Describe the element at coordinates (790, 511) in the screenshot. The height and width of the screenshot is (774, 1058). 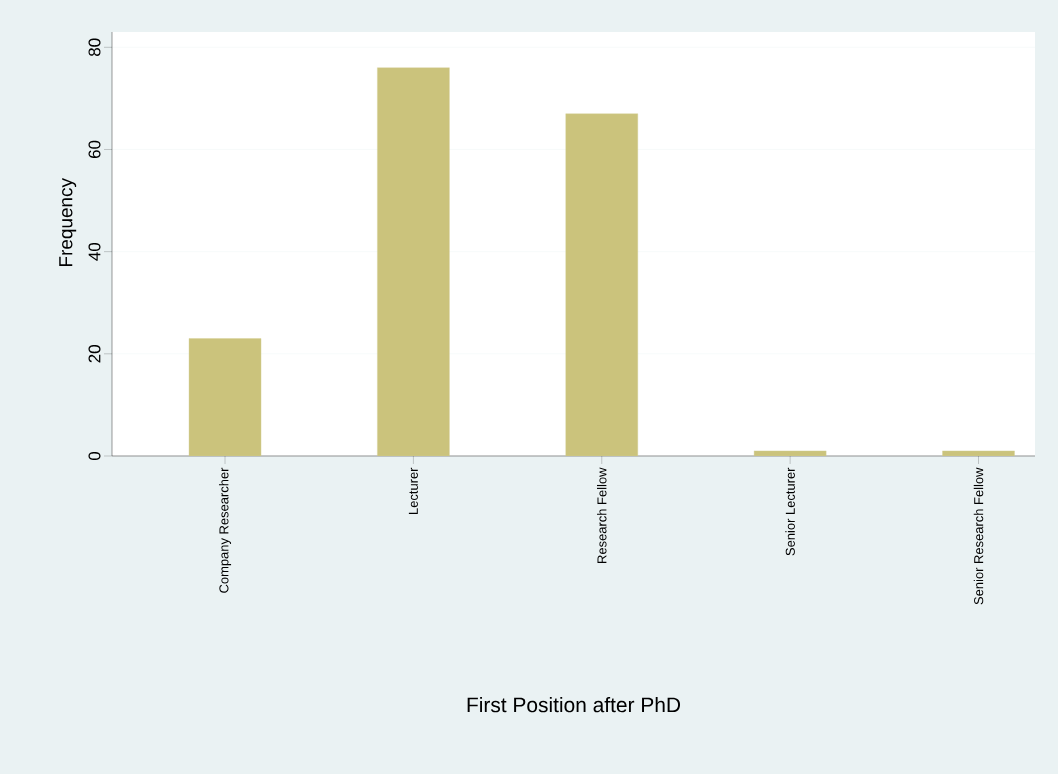
I see `x-tick-label: Senior Lecturer` at that location.